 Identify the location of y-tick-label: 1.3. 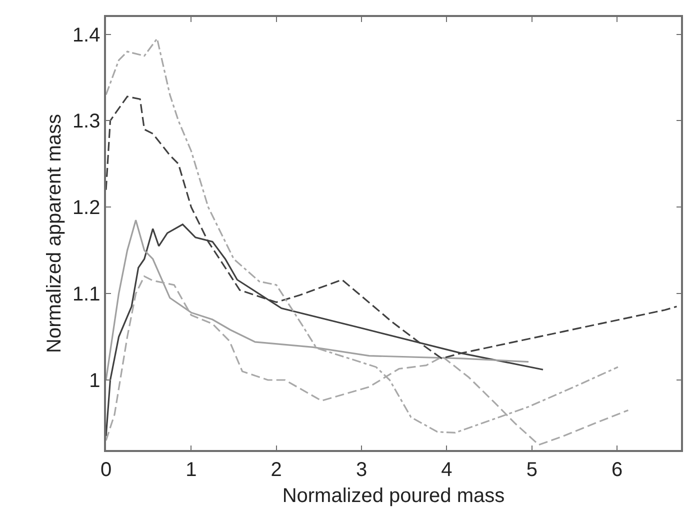
(86, 121).